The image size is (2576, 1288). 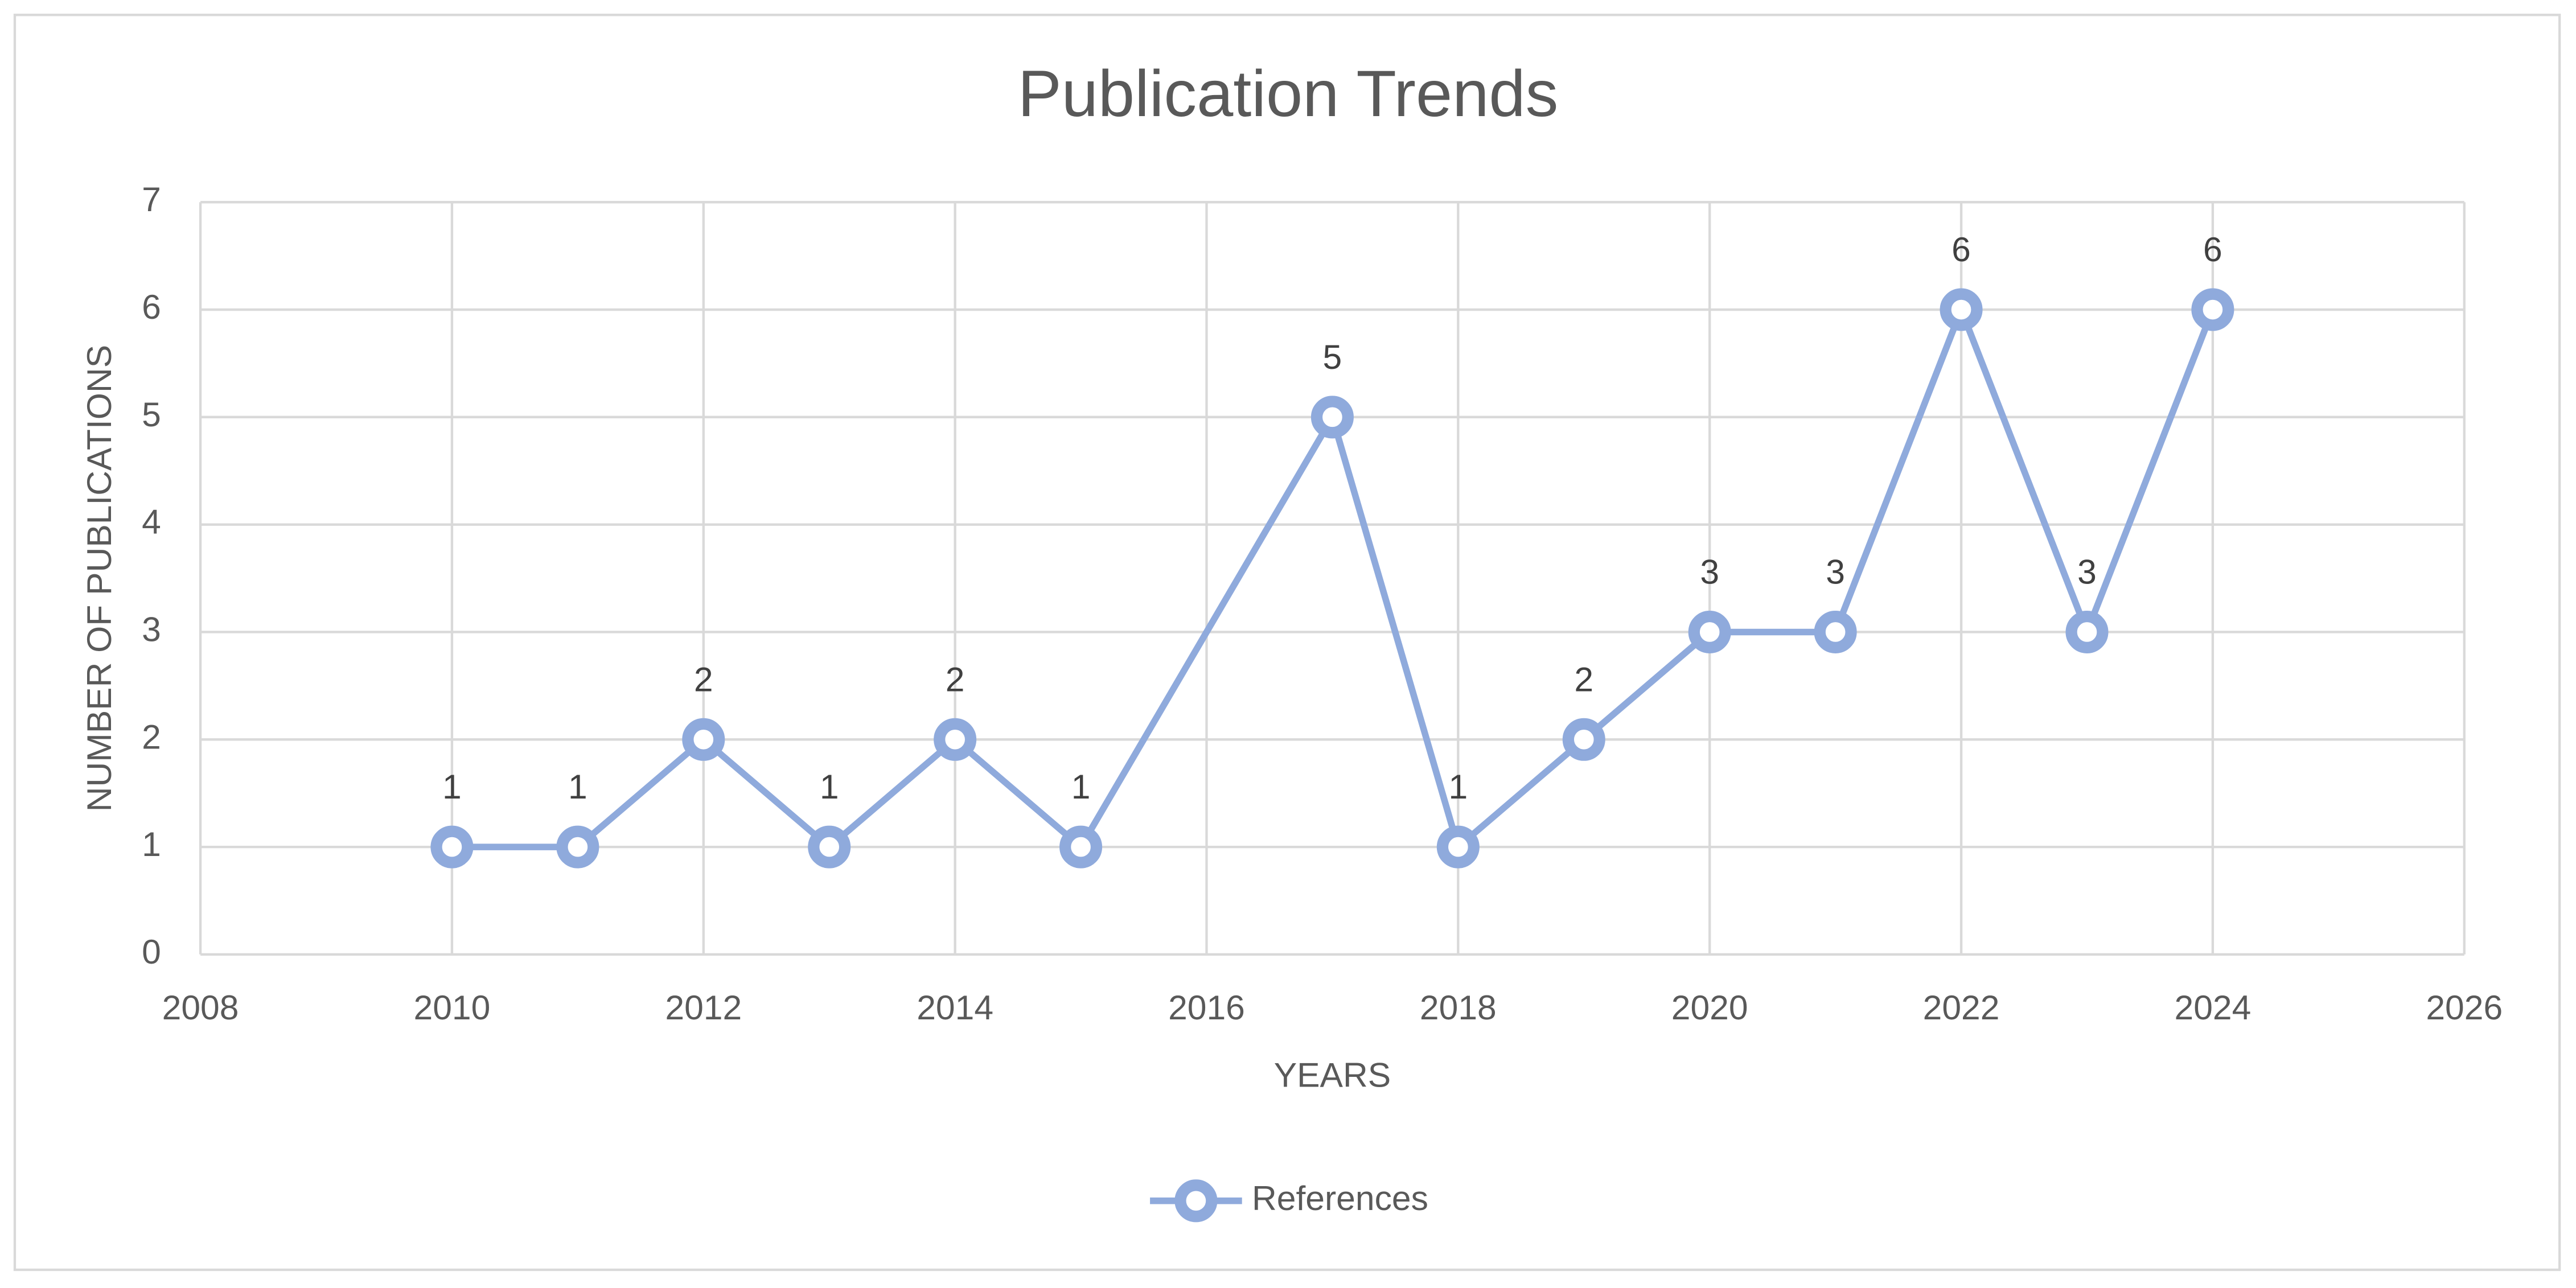 I want to click on x-tick-label: 2018, so click(x=1458, y=1008).